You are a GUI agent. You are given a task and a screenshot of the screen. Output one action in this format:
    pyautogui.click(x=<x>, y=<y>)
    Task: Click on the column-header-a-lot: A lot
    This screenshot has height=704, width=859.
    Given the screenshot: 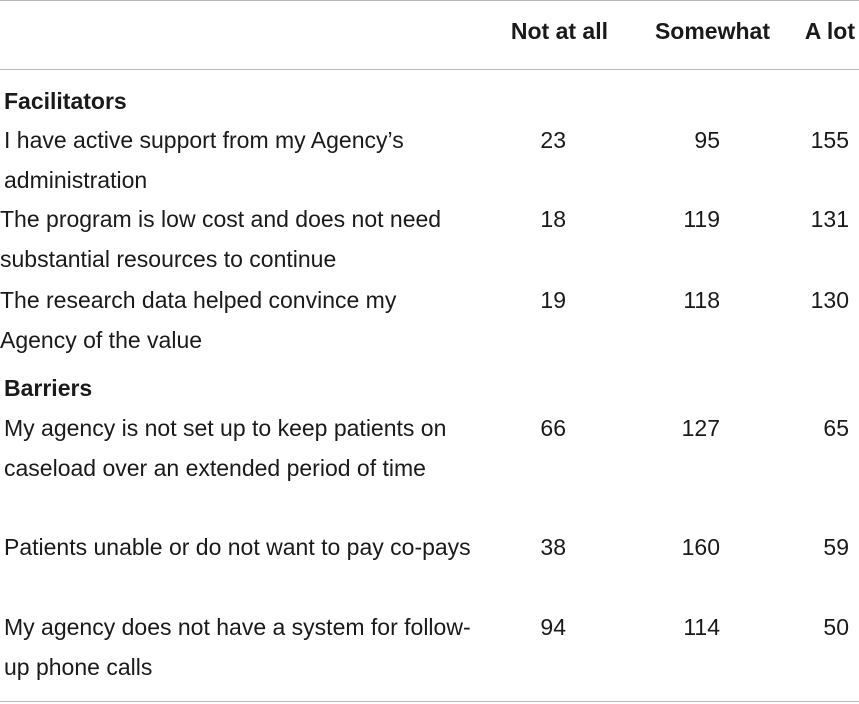 What is the action you would take?
    pyautogui.click(x=829, y=31)
    